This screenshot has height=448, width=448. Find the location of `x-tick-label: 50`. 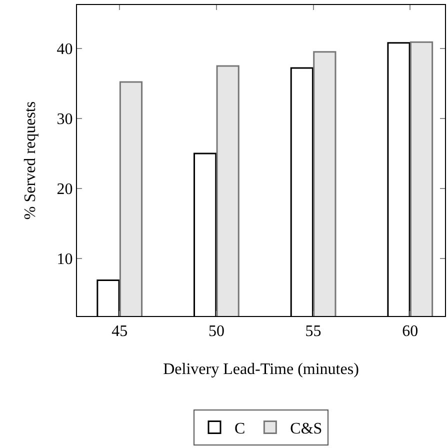

x-tick-label: 50 is located at coordinates (216, 331).